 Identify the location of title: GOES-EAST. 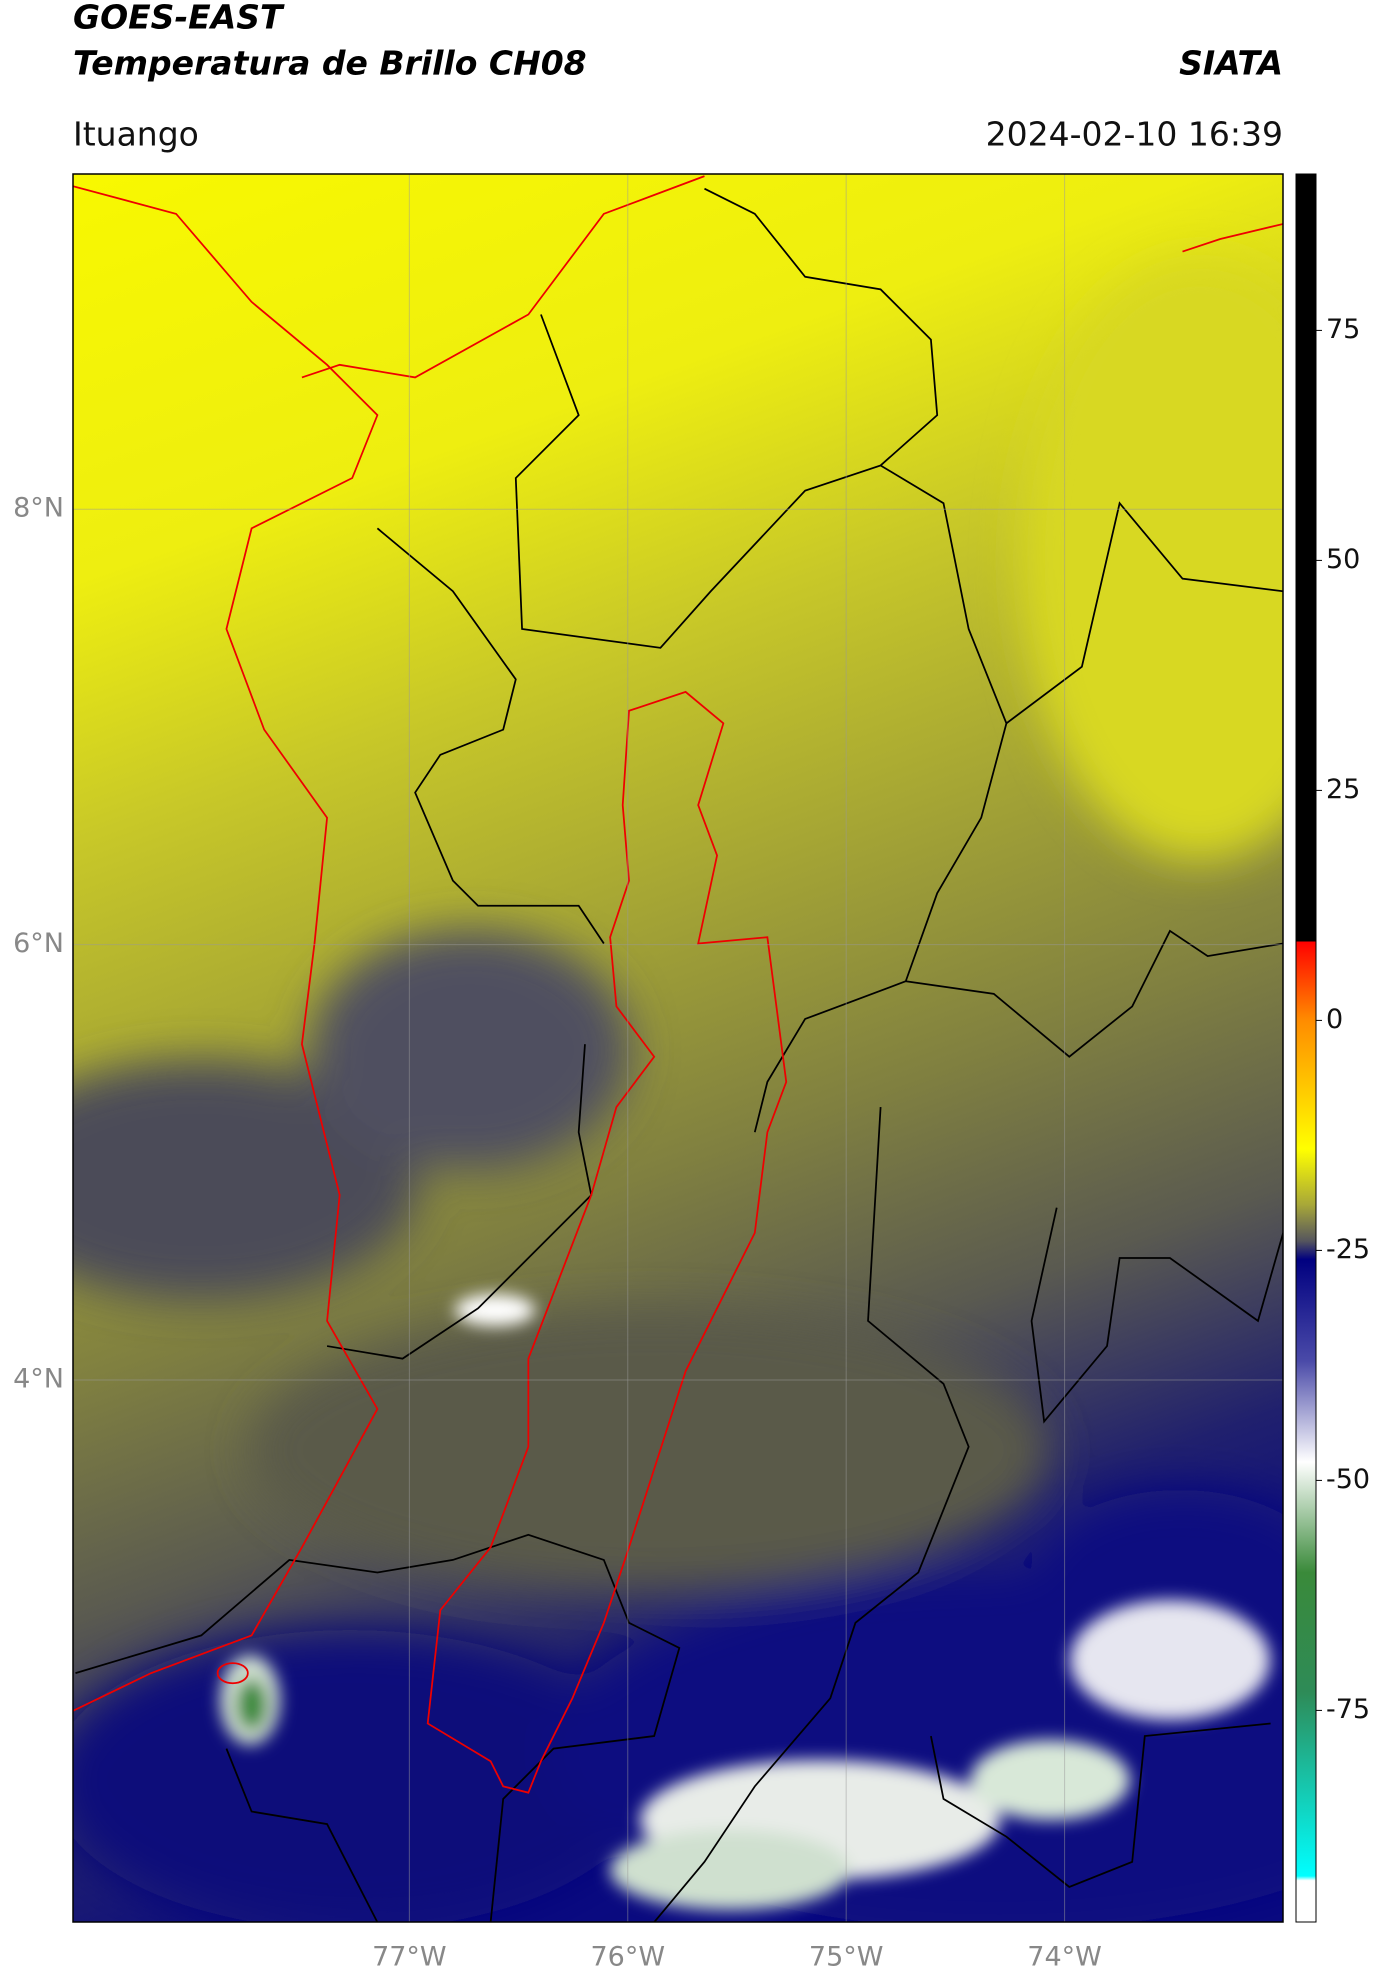
(179, 18).